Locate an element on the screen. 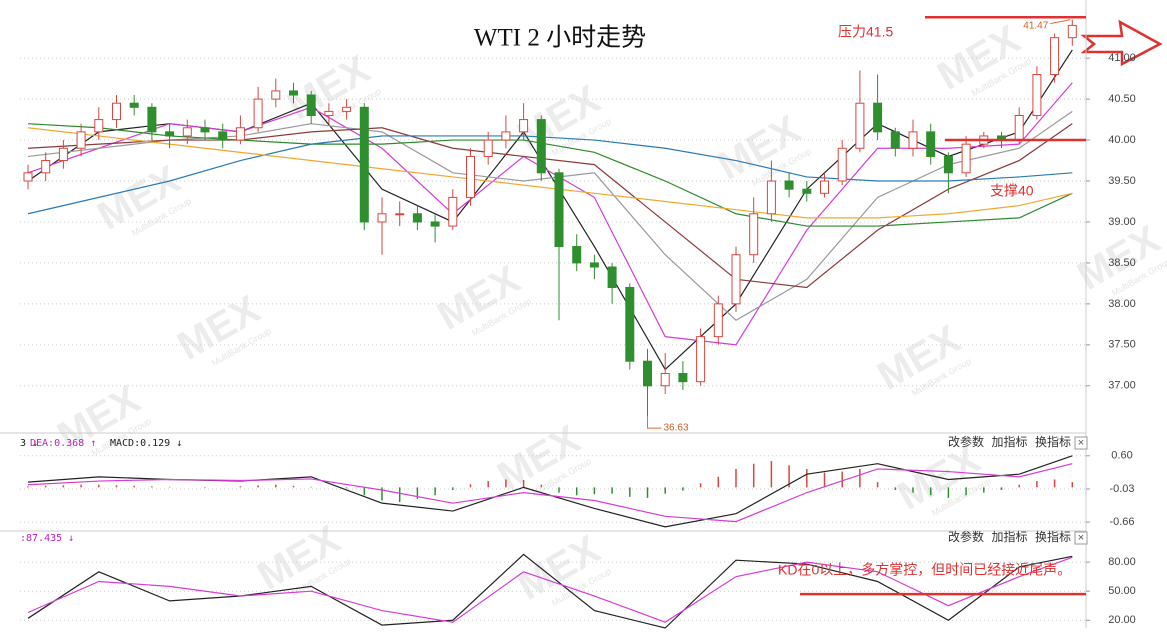 The height and width of the screenshot is (639, 1167). level-label: 支撑40 is located at coordinates (1012, 191).